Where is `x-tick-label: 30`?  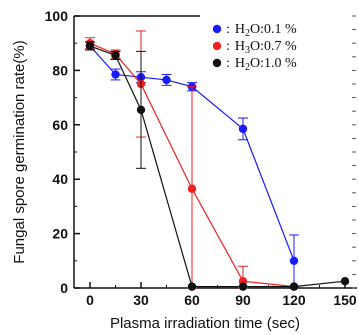 x-tick-label: 30 is located at coordinates (141, 300).